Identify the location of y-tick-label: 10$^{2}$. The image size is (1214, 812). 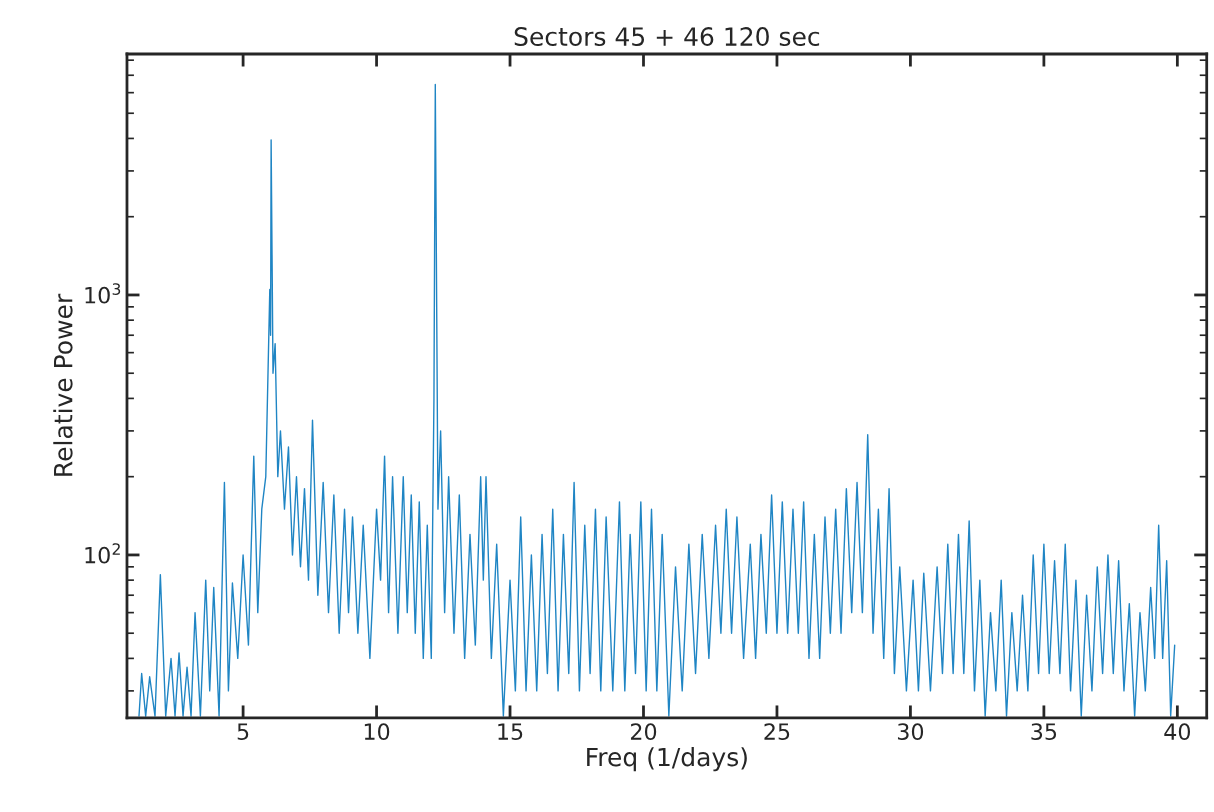
(102, 553).